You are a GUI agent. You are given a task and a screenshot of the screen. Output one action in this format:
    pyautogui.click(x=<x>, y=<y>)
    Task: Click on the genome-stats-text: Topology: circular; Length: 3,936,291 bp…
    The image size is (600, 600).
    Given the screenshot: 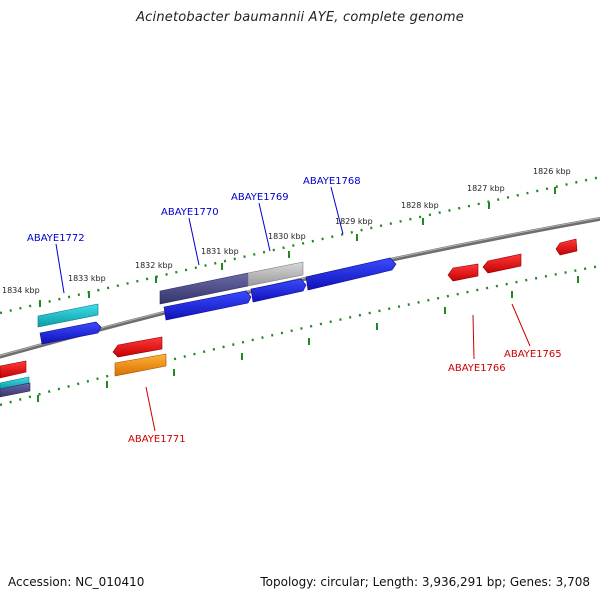 What is the action you would take?
    pyautogui.click(x=425, y=582)
    